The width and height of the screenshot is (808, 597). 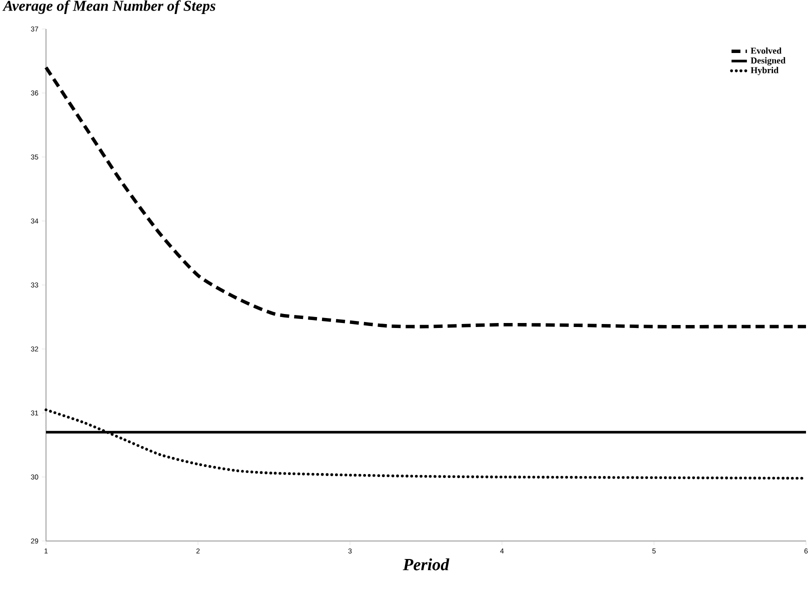 What do you see at coordinates (766, 50) in the screenshot?
I see `legend-label: Evolved` at bounding box center [766, 50].